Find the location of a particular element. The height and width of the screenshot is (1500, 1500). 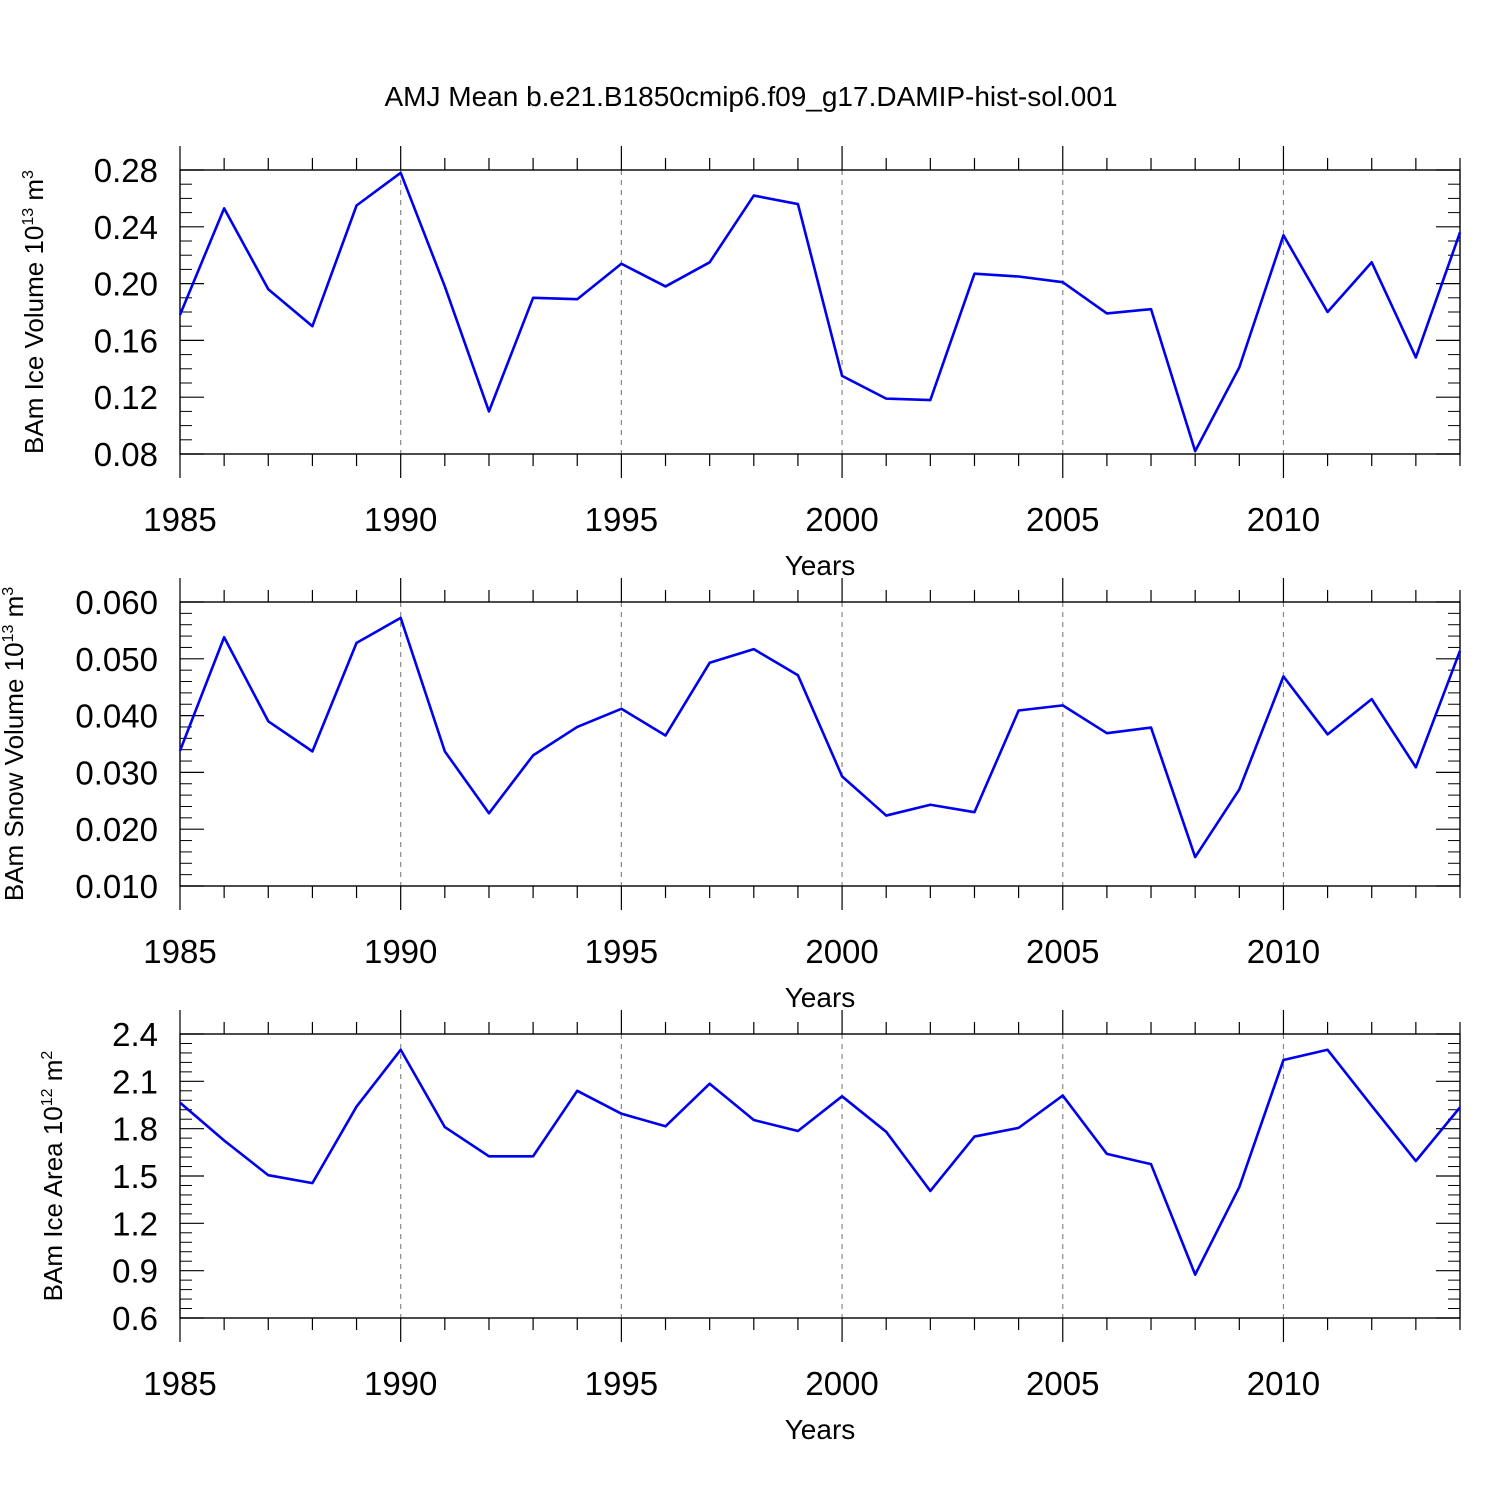

y-tick-label: 2.1 is located at coordinates (135, 1081).